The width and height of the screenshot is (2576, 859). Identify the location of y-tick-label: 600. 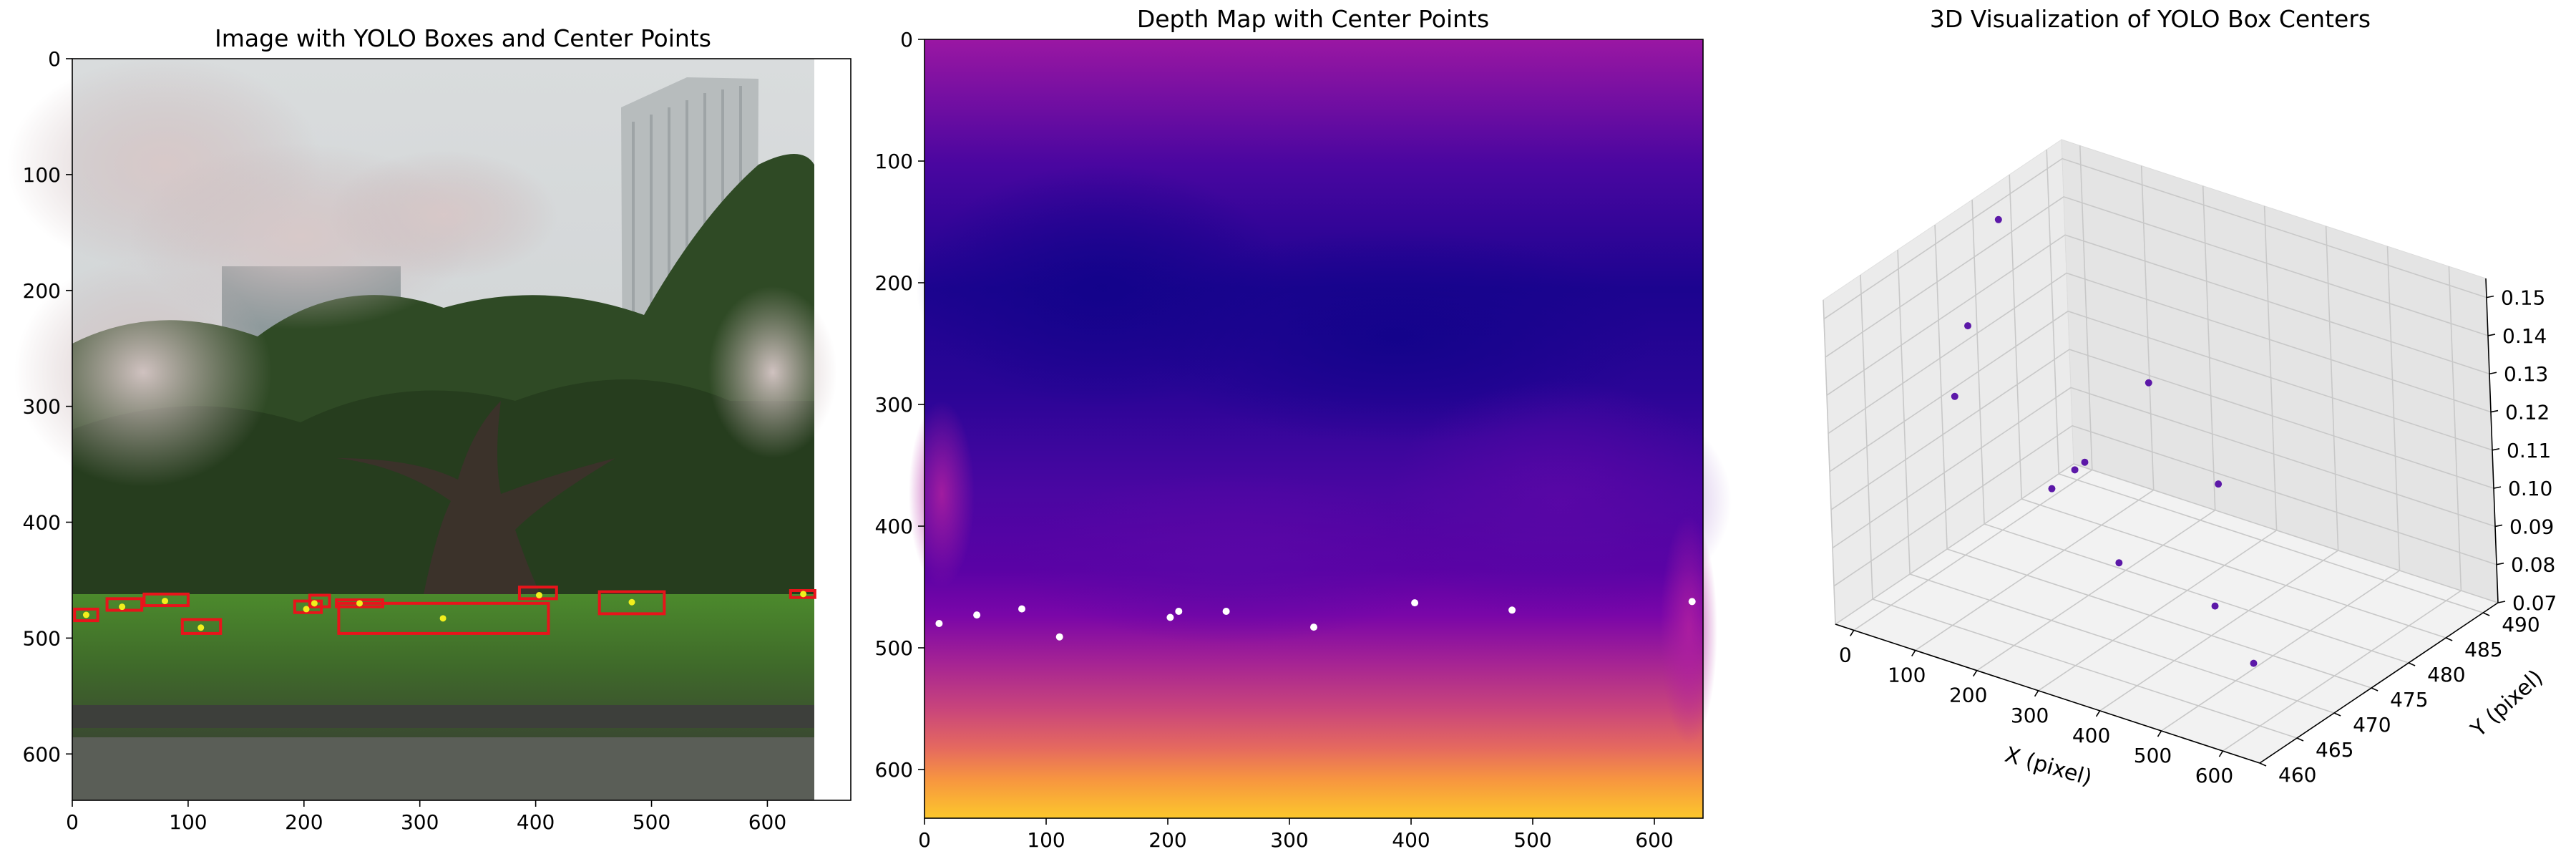
(42, 754).